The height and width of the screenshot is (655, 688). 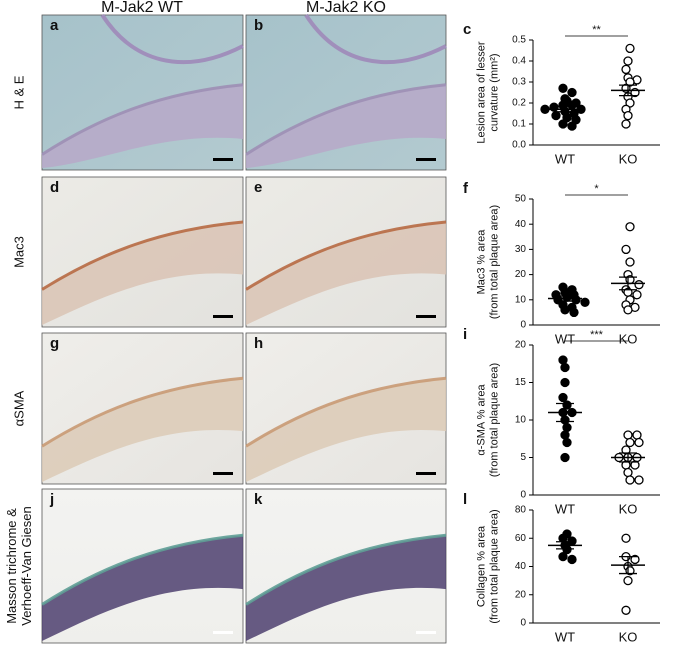 I want to click on y-tick-label: 0.5, so click(x=519, y=40).